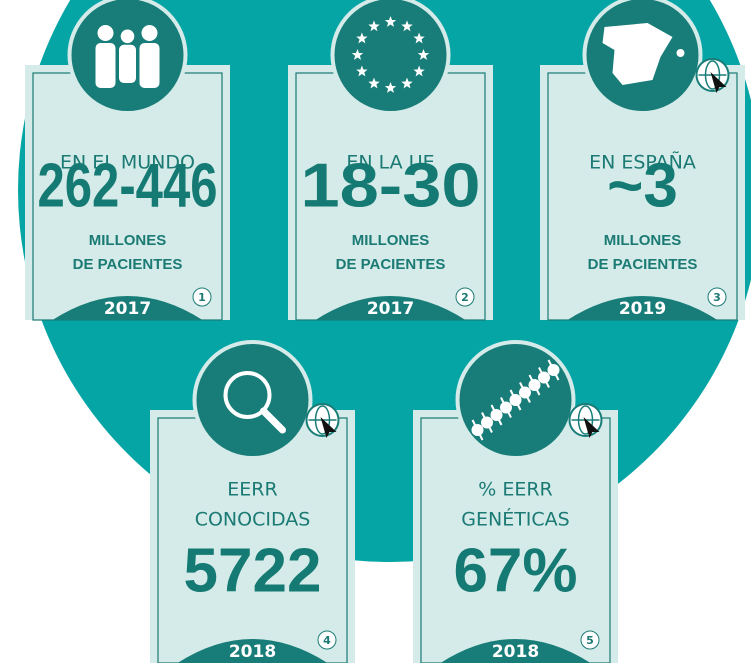  Describe the element at coordinates (252, 501) in the screenshot. I see `stat-card: EERR CONOCIDAS 5722 2018 4` at that location.